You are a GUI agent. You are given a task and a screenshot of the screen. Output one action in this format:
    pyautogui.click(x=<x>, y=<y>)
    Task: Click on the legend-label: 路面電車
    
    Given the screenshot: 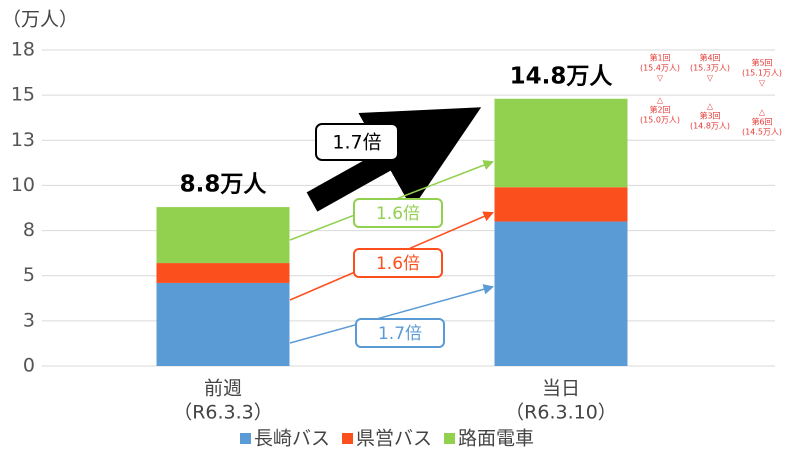 What is the action you would take?
    pyautogui.click(x=496, y=439)
    